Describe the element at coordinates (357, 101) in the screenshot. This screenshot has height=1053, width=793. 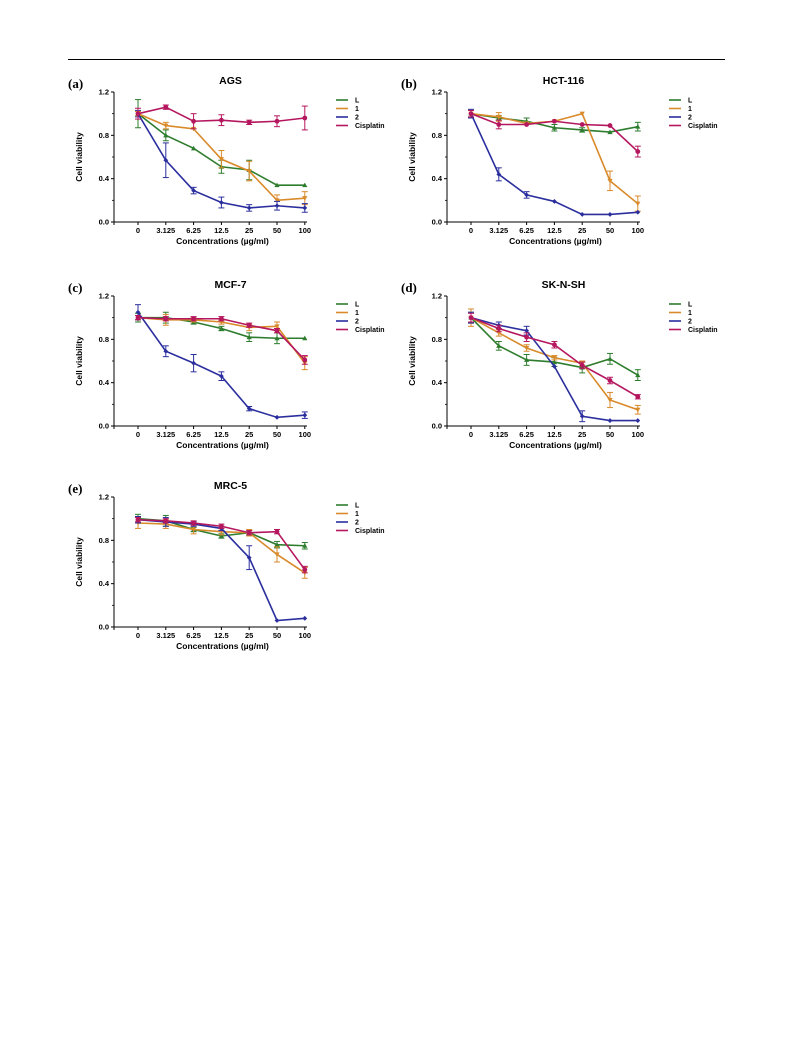
I see `legend-label: L` at that location.